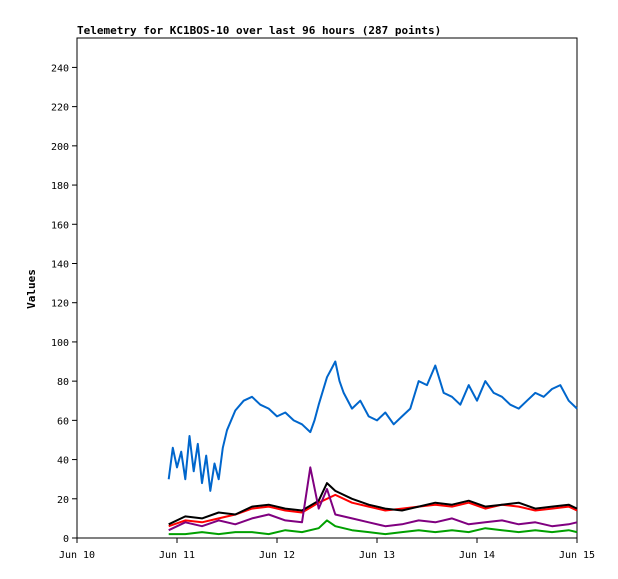 This screenshot has height=579, width=618. I want to click on y-tick-label: 120, so click(60, 304).